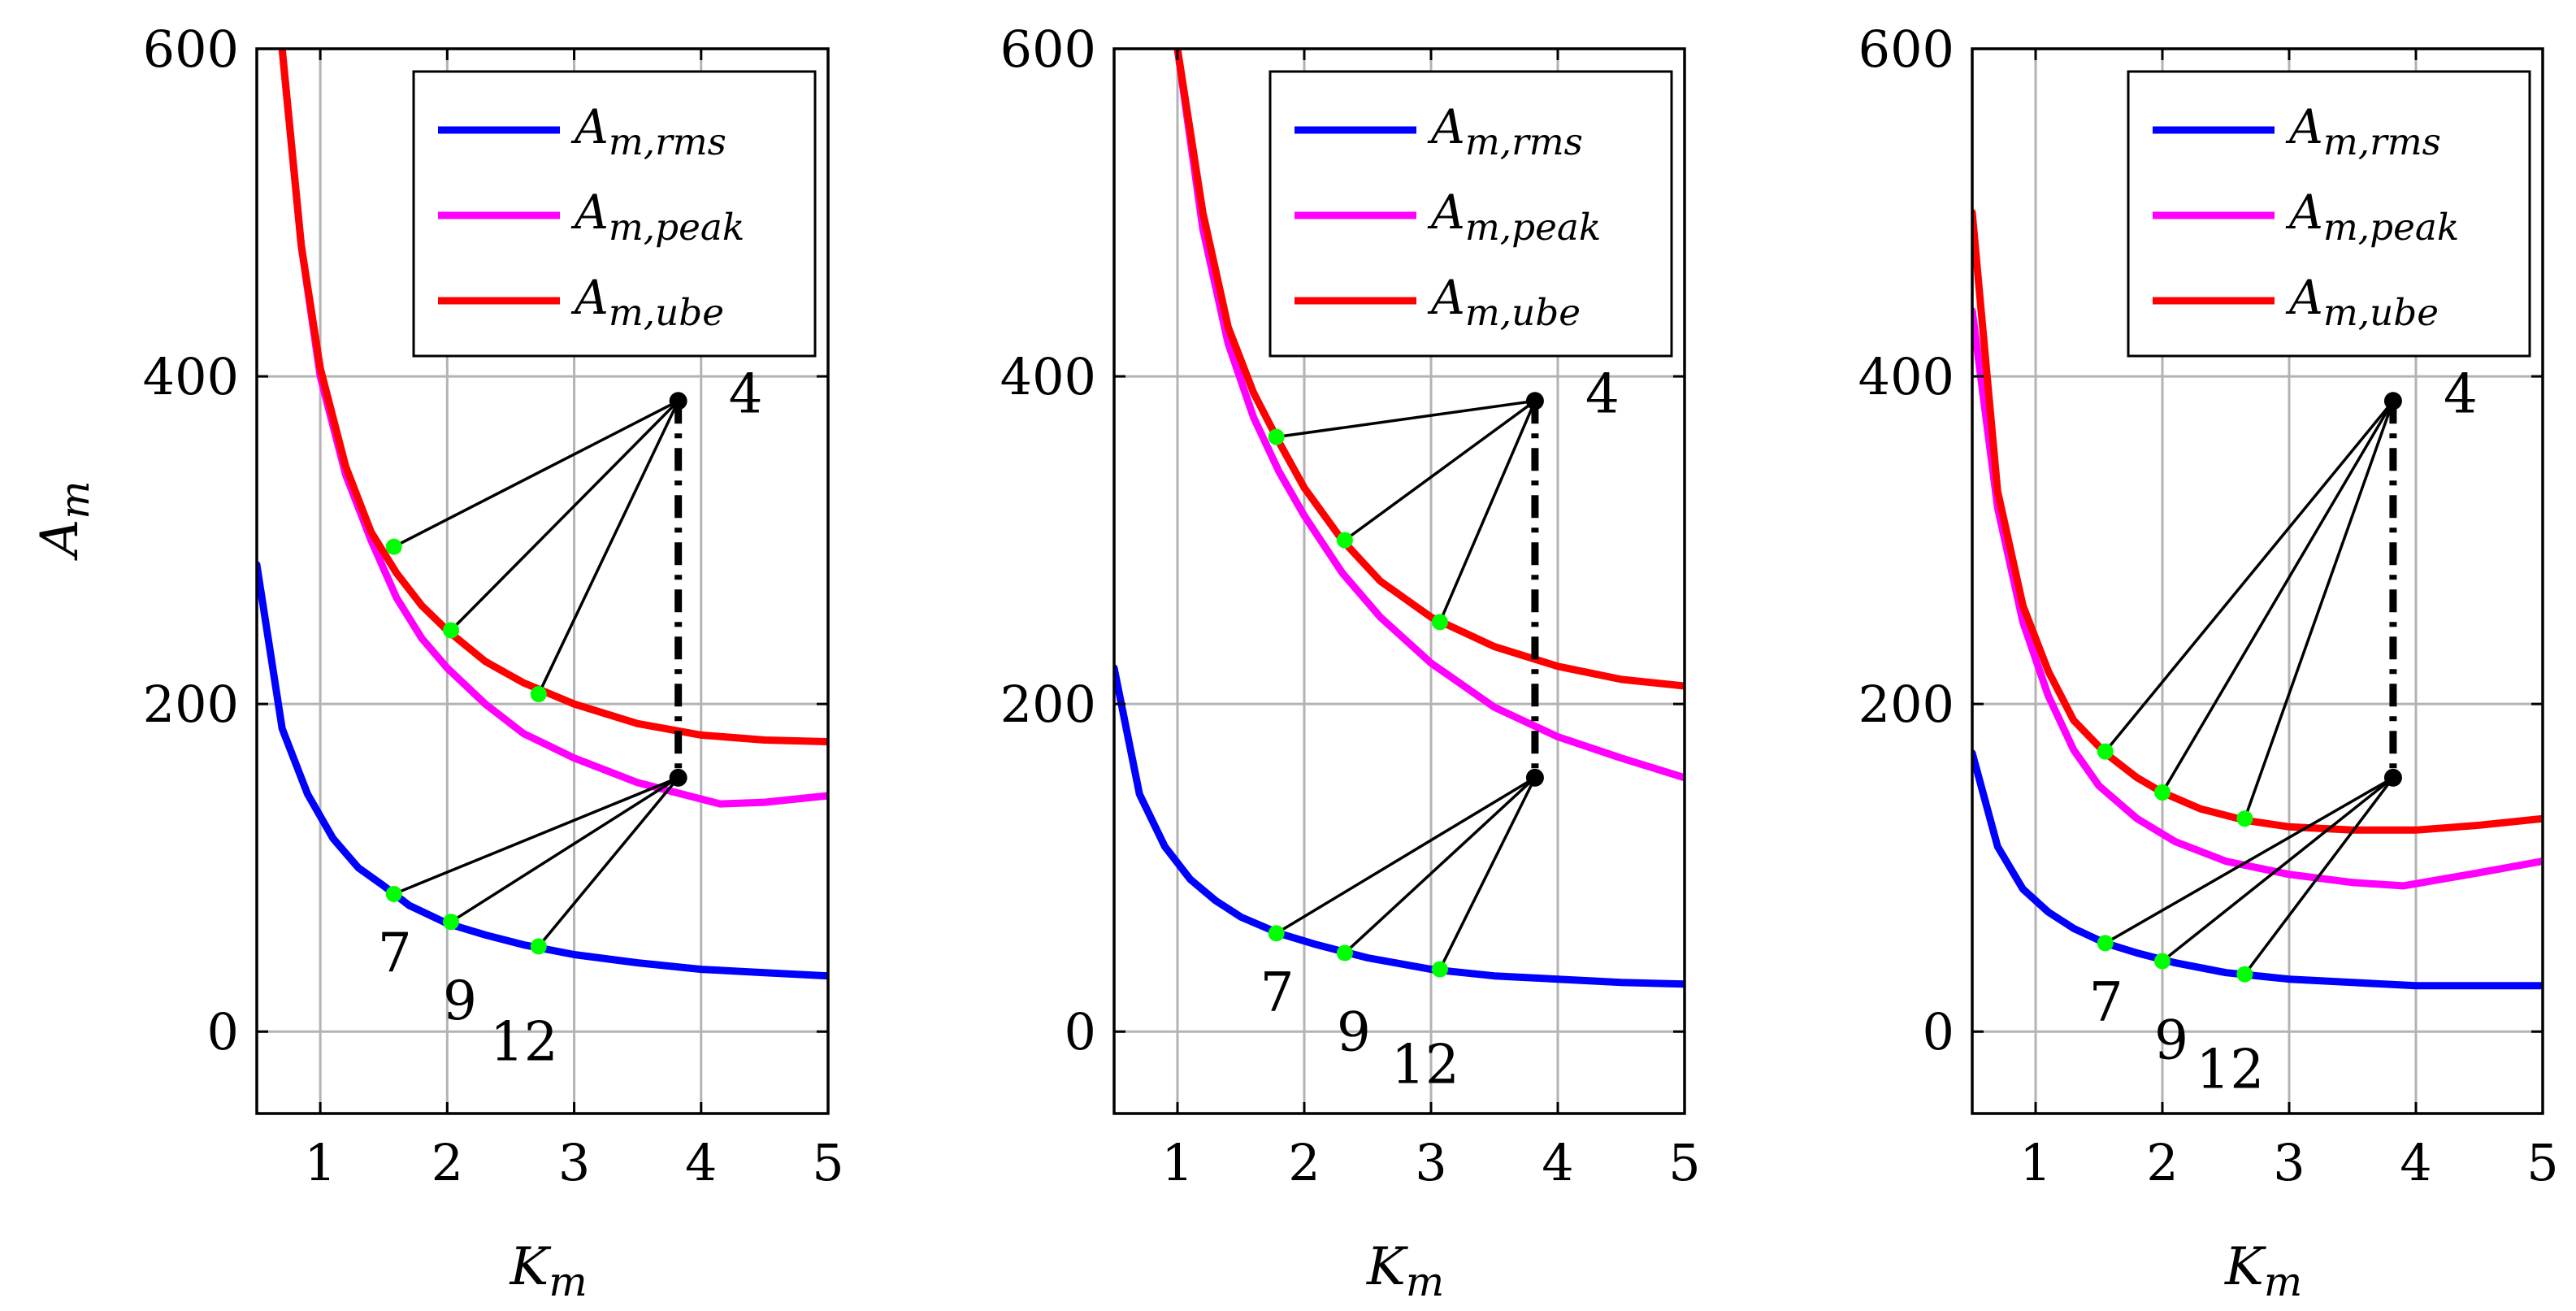  What do you see at coordinates (64, 520) in the screenshot?
I see `y-axis-label: Am` at bounding box center [64, 520].